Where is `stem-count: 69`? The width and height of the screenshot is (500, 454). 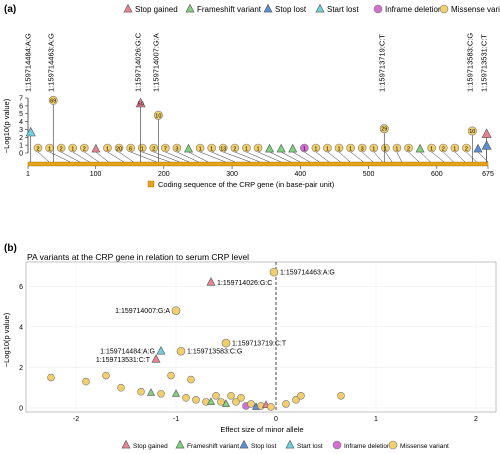
stem-count: 69 is located at coordinates (53, 101).